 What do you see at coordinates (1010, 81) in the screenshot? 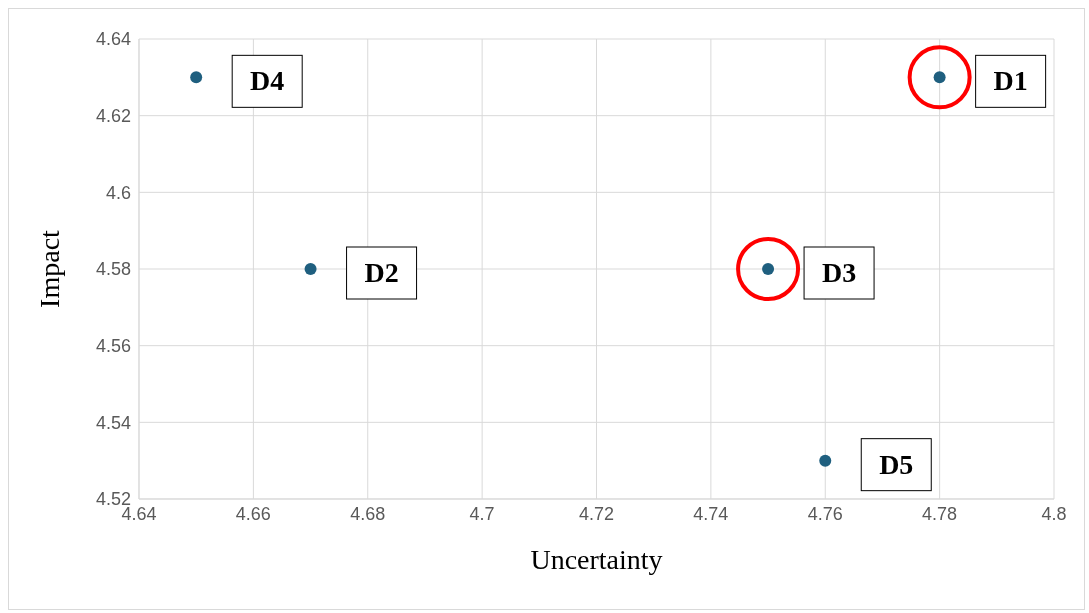
I see `annotation: D1` at bounding box center [1010, 81].